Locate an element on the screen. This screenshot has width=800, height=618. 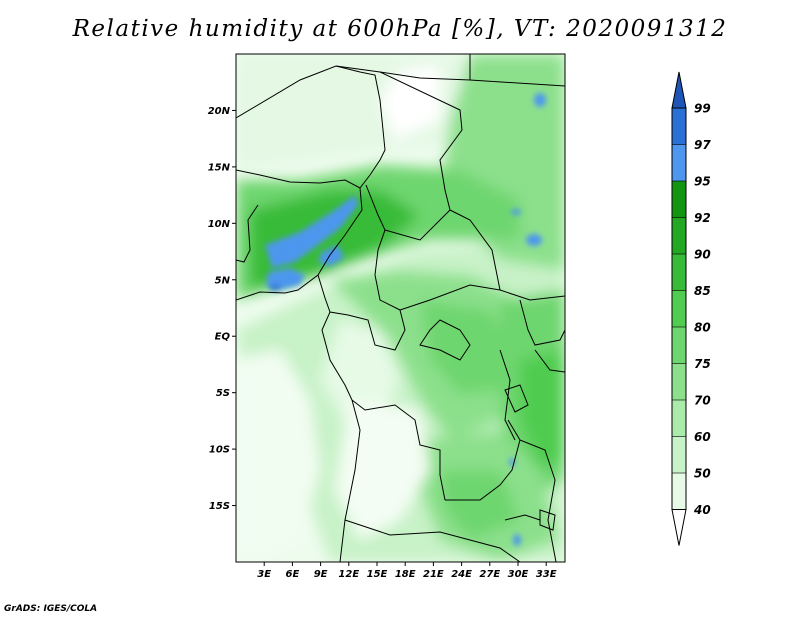
lon-tick-label: 9E is located at coordinates (321, 574).